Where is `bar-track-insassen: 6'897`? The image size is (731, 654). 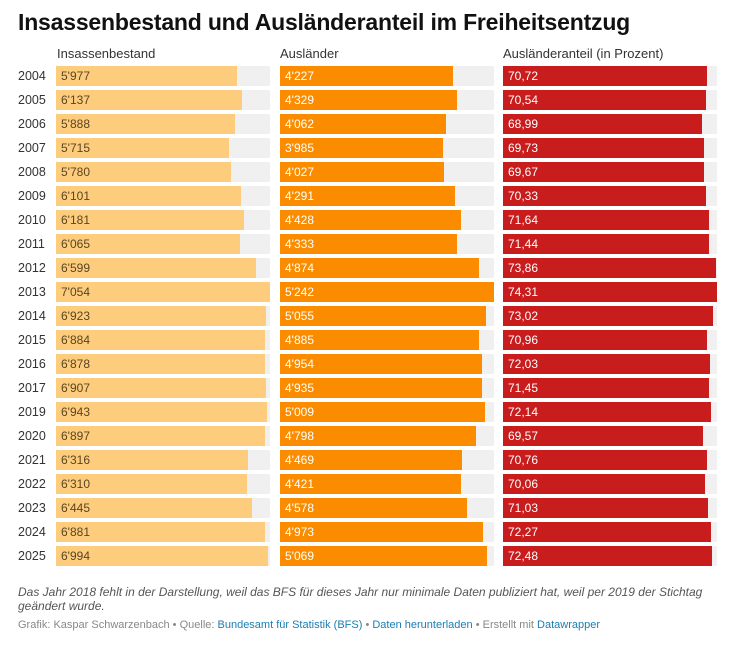
bar-track-insassen: 6'897 is located at coordinates (163, 436).